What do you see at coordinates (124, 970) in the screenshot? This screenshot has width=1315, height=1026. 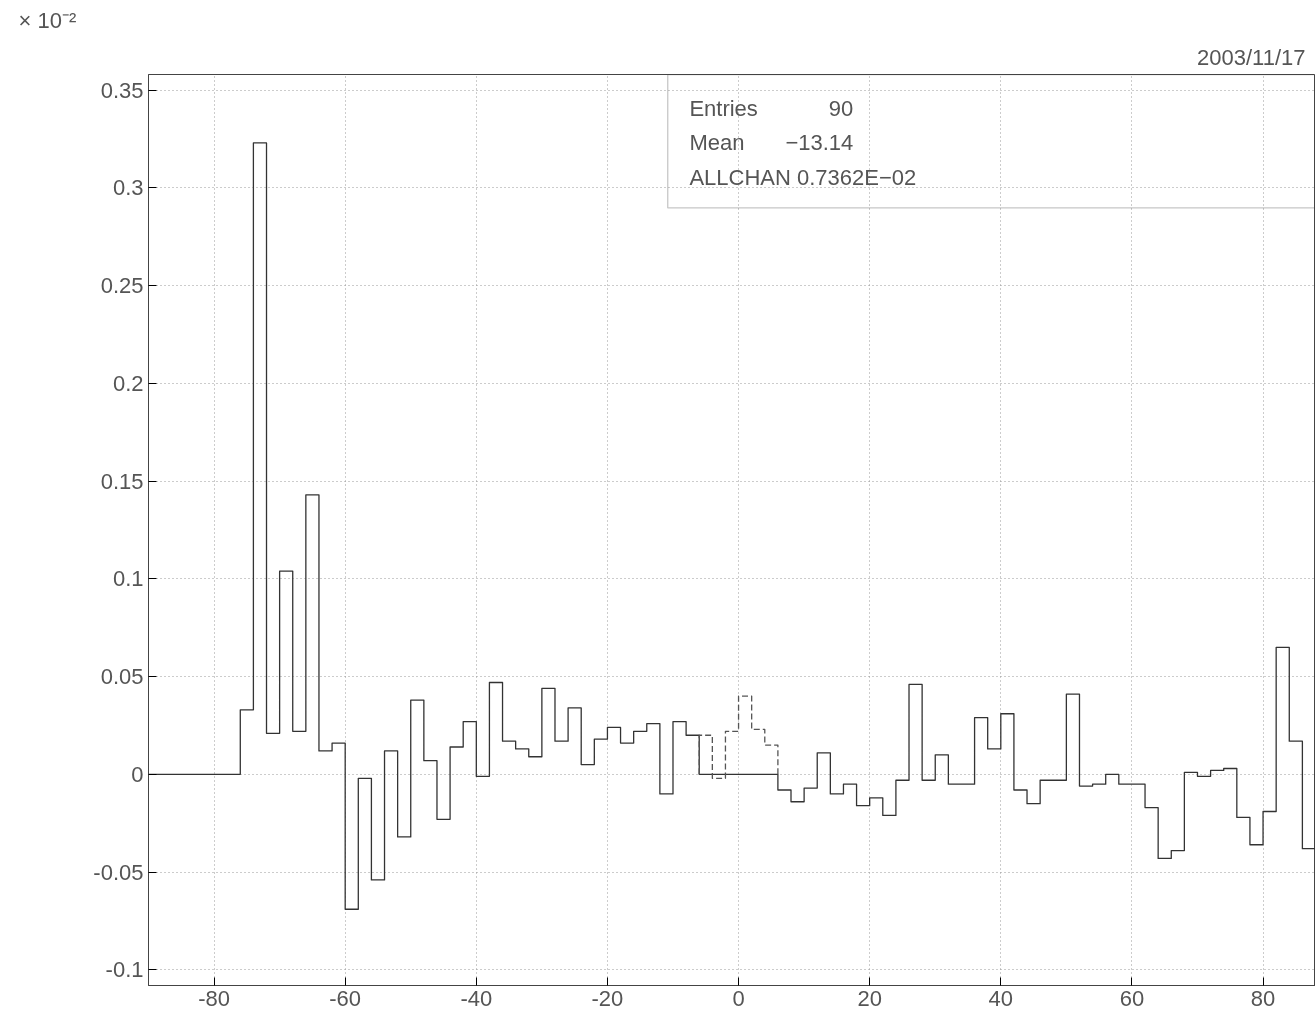 I see `y-tick-label: -0.1` at bounding box center [124, 970].